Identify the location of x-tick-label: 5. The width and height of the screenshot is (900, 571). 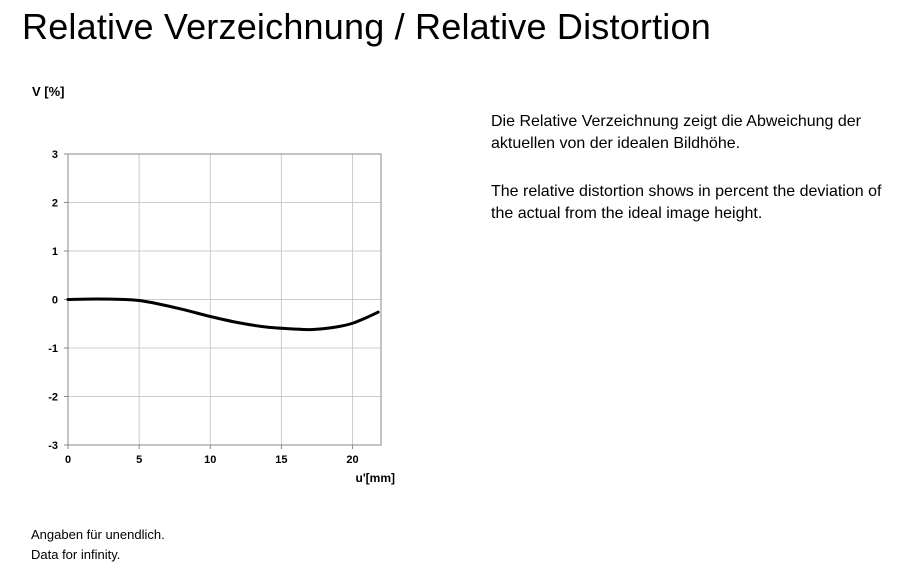
(139, 460).